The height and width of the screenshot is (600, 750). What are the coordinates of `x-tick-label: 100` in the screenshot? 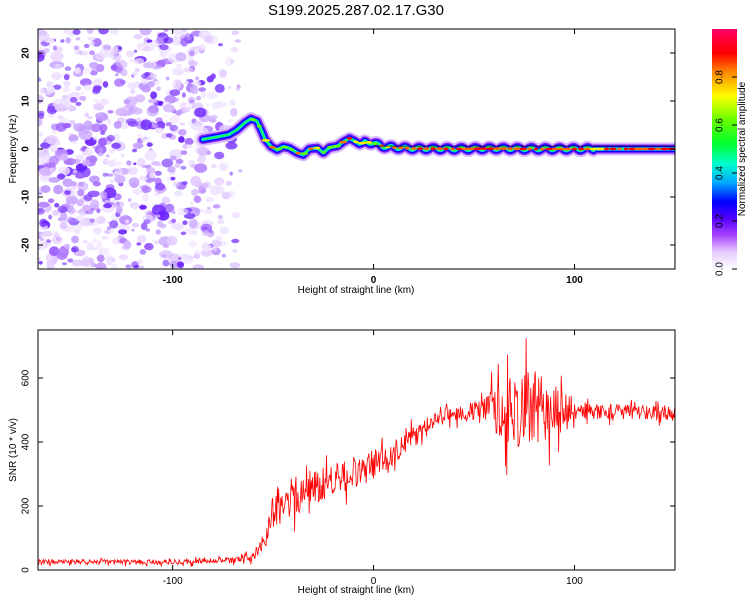 It's located at (574, 581).